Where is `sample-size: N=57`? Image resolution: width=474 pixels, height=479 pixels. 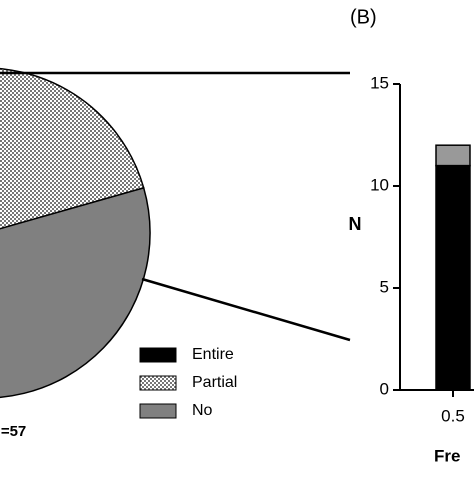
sample-size: N=57 is located at coordinates (13, 431).